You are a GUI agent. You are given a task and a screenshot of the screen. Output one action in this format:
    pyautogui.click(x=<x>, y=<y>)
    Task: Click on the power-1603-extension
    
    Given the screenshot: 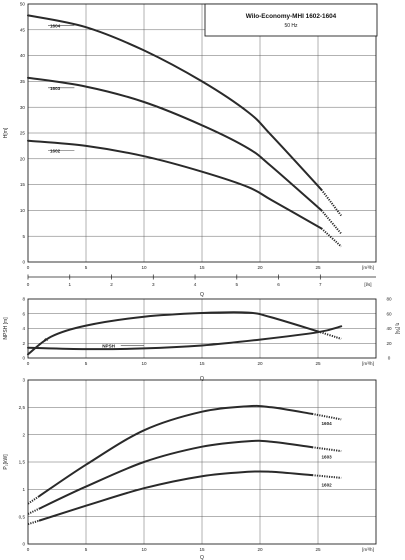 What is the action you would take?
    pyautogui.click(x=327, y=449)
    